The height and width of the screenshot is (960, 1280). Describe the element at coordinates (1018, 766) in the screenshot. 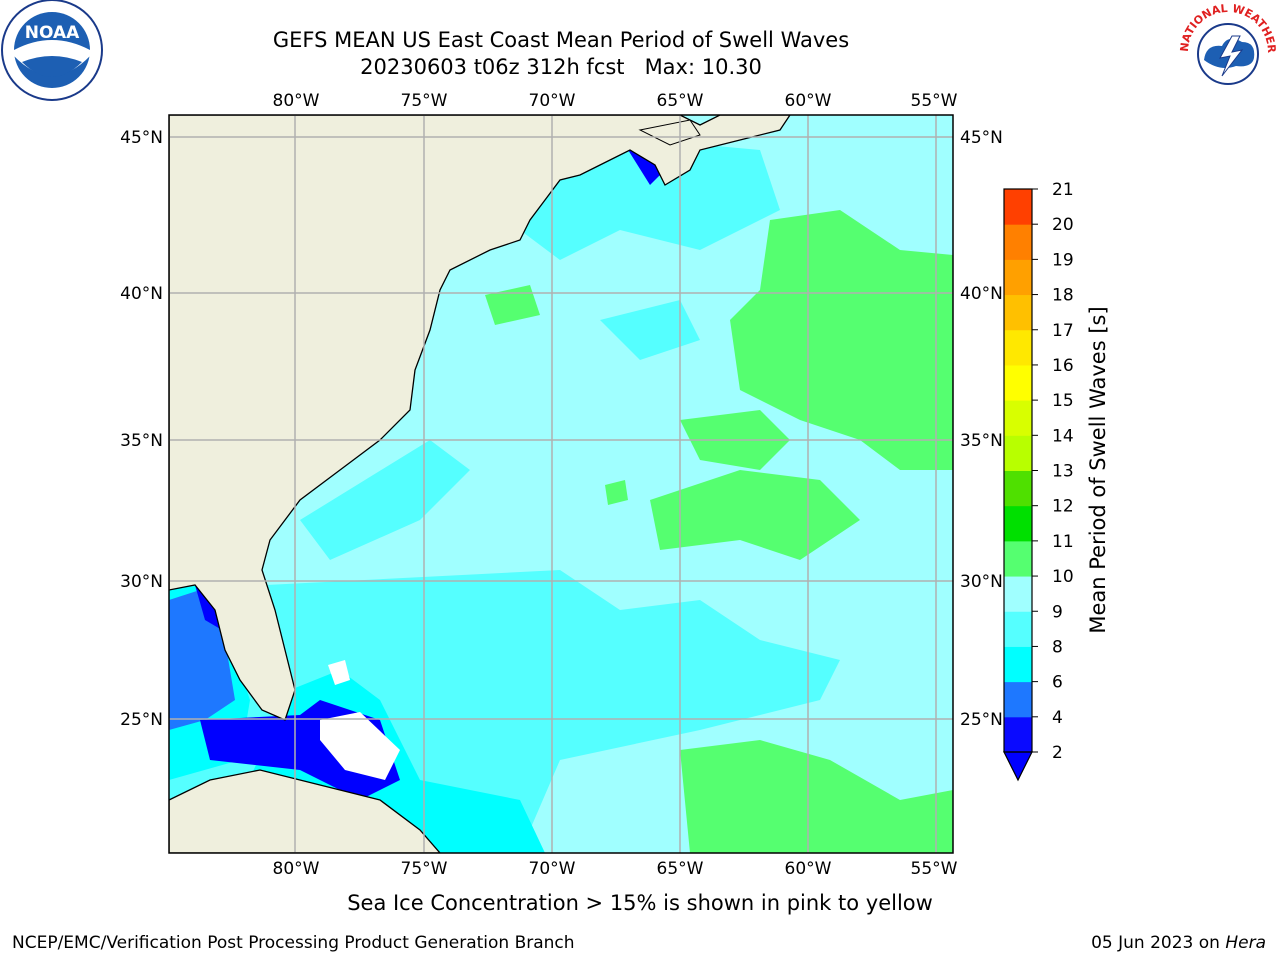

I see `colorbar-extend-triangle` at that location.